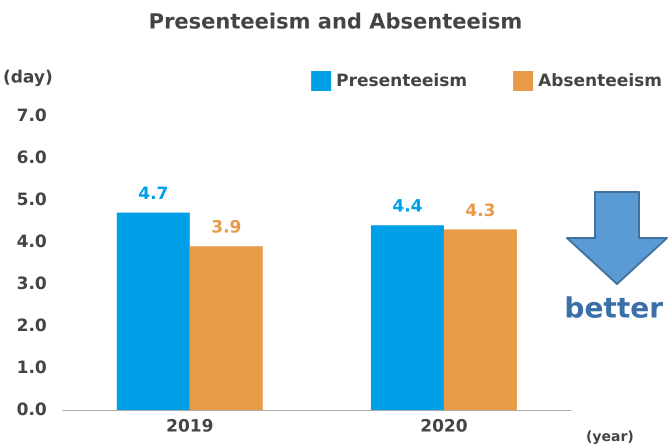 The width and height of the screenshot is (671, 447). Describe the element at coordinates (614, 308) in the screenshot. I see `annotation: better` at that location.